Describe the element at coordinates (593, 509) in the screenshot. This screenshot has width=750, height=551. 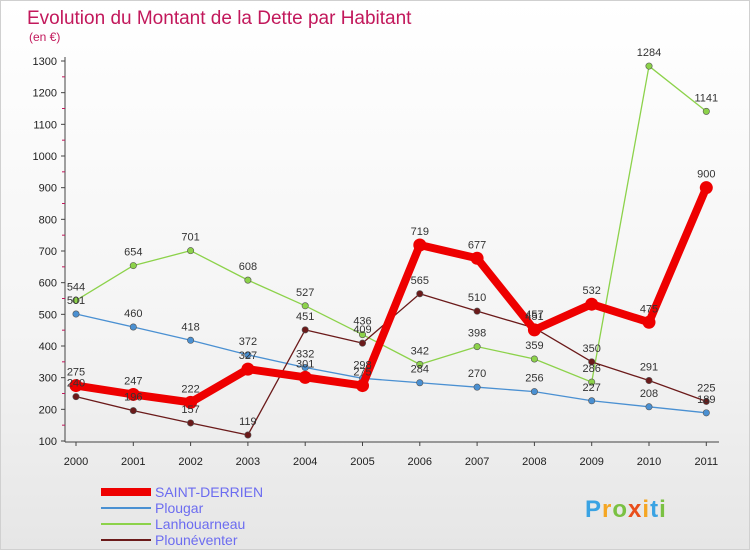
I see `logo-letter: P` at that location.